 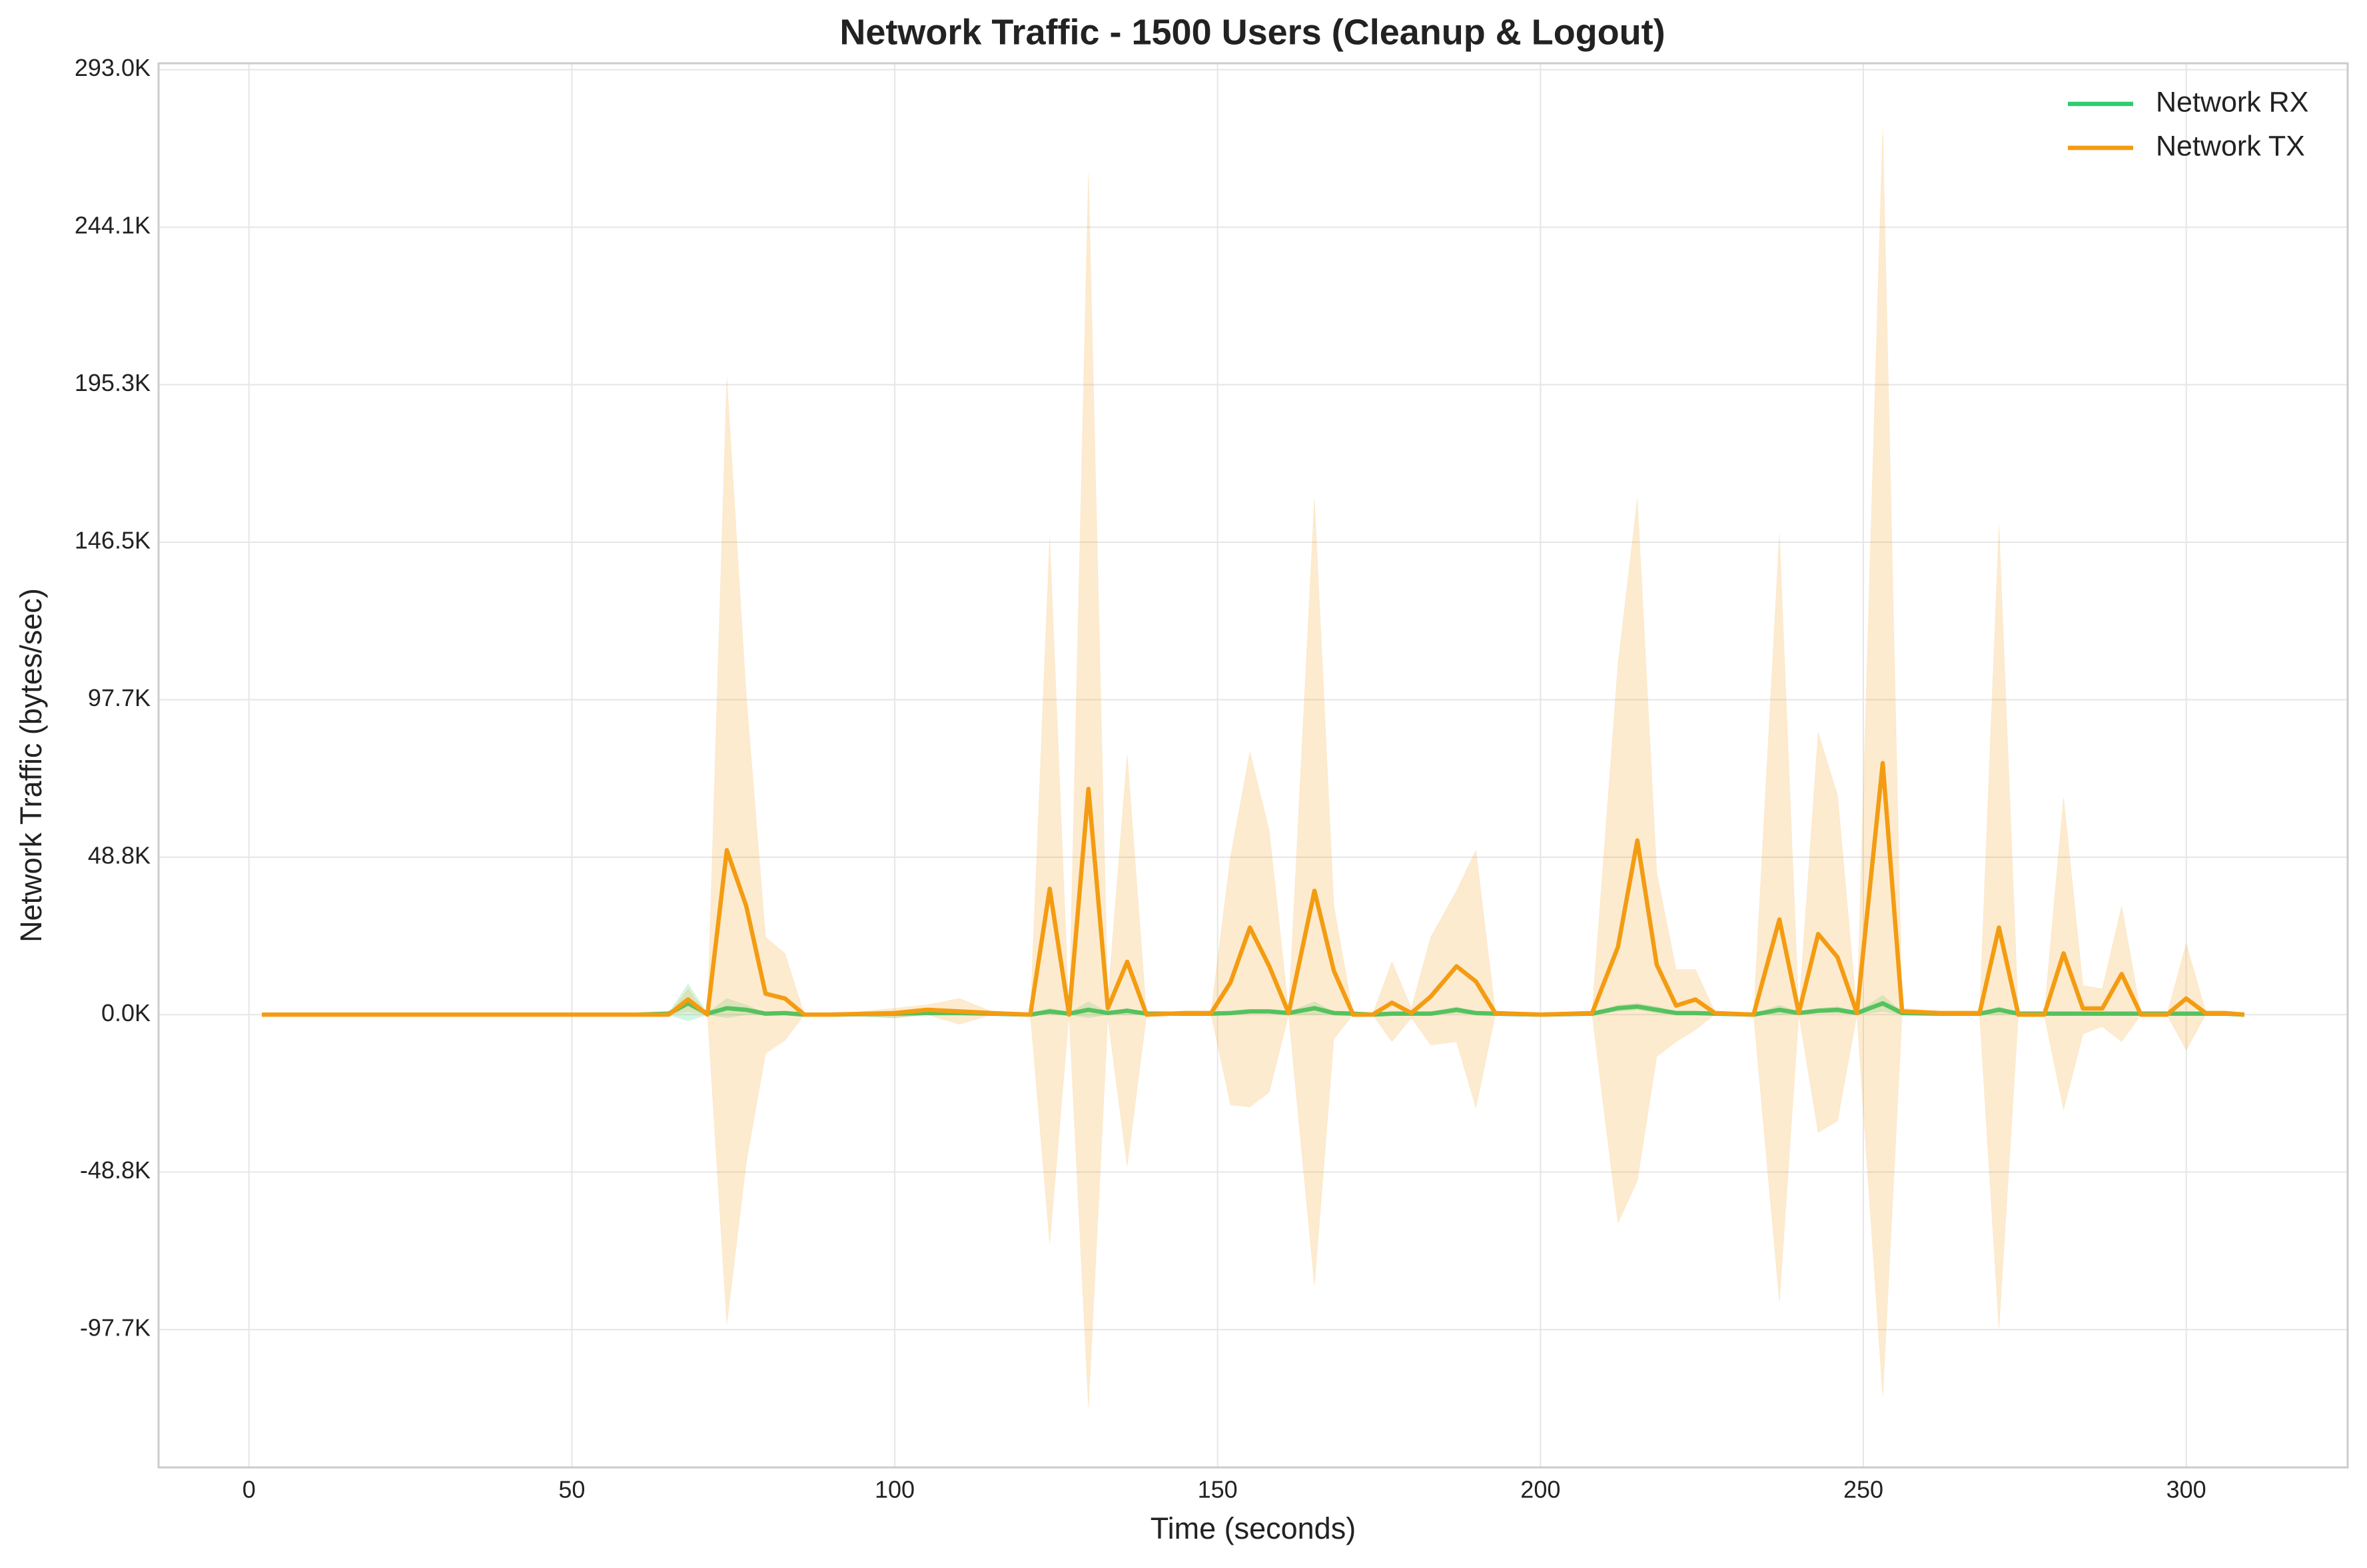 I want to click on x-tick-label: 100, so click(x=895, y=1489).